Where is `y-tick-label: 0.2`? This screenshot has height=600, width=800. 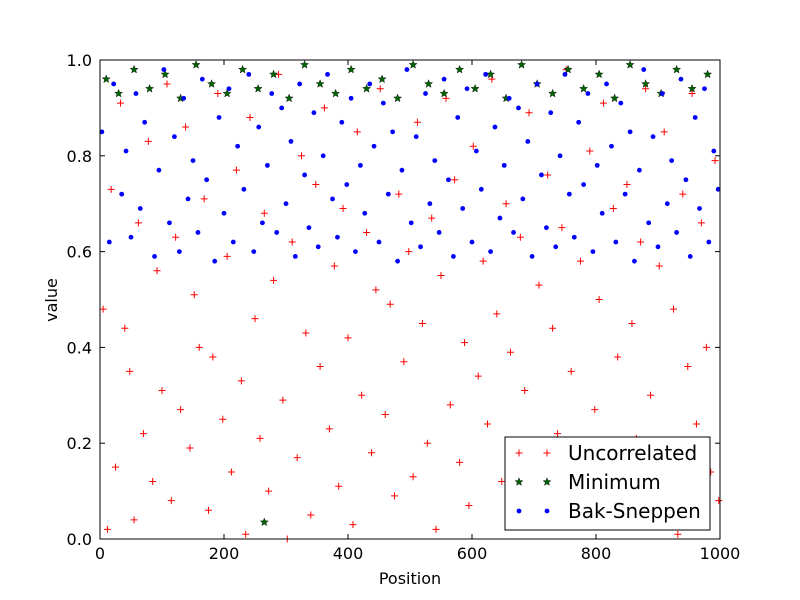 y-tick-label: 0.2 is located at coordinates (79, 443).